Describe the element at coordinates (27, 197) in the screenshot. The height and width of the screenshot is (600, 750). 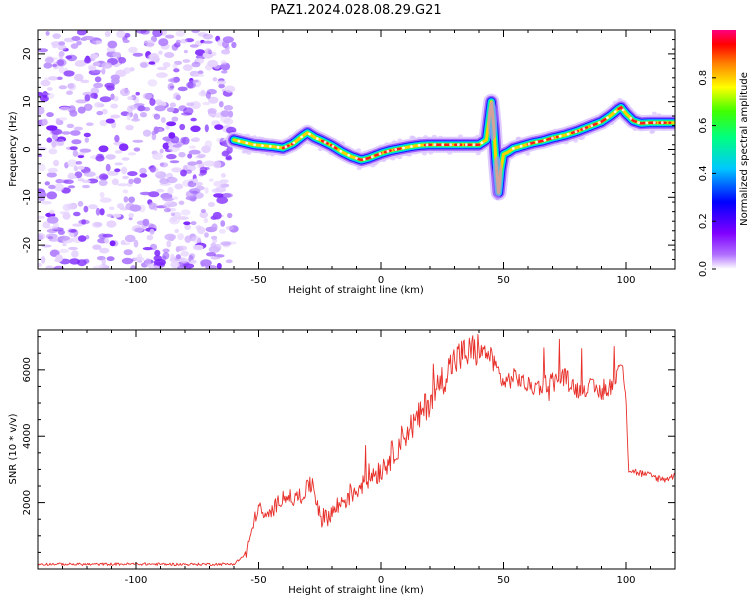
I see `y-tick-label: -10` at that location.